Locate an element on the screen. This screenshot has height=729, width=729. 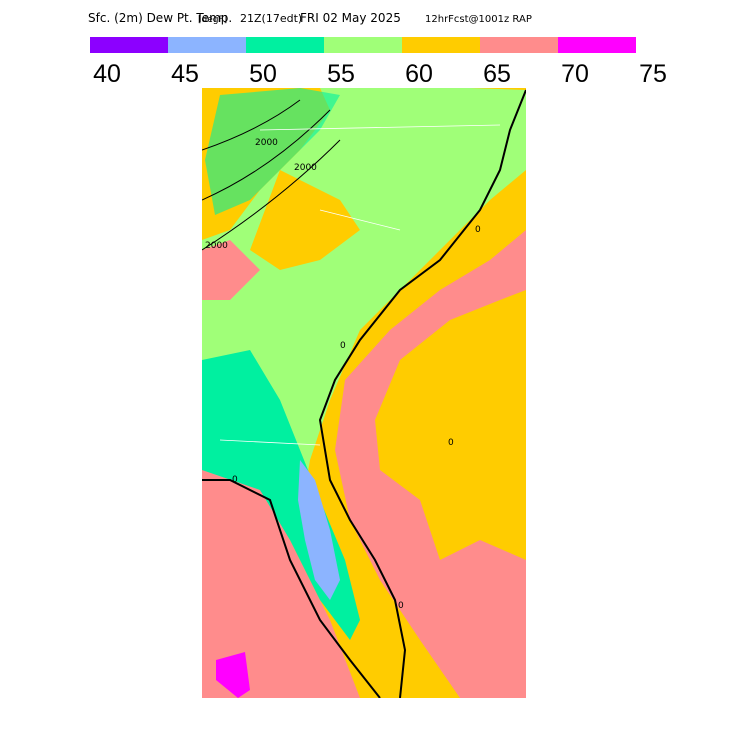
colorbar-tick-label: 75 is located at coordinates (653, 74).